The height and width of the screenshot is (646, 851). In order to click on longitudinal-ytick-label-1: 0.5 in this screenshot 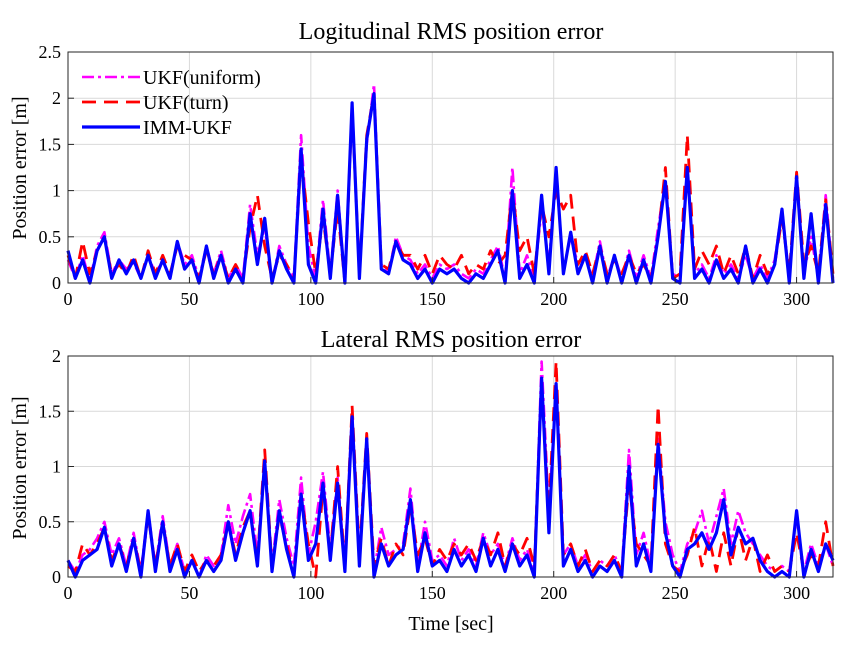, I will do `click(50, 237)`.